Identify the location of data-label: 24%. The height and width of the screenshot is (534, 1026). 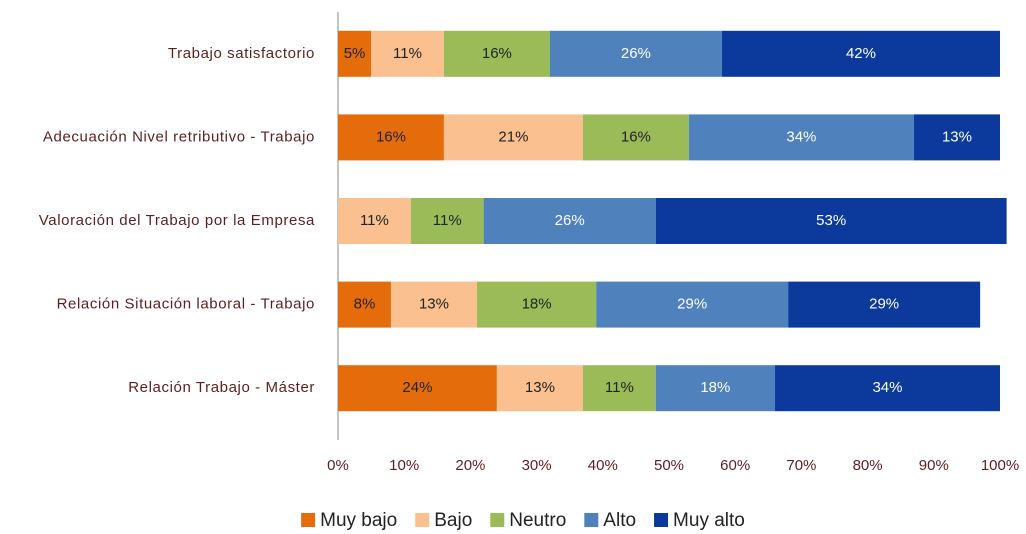
(417, 387).